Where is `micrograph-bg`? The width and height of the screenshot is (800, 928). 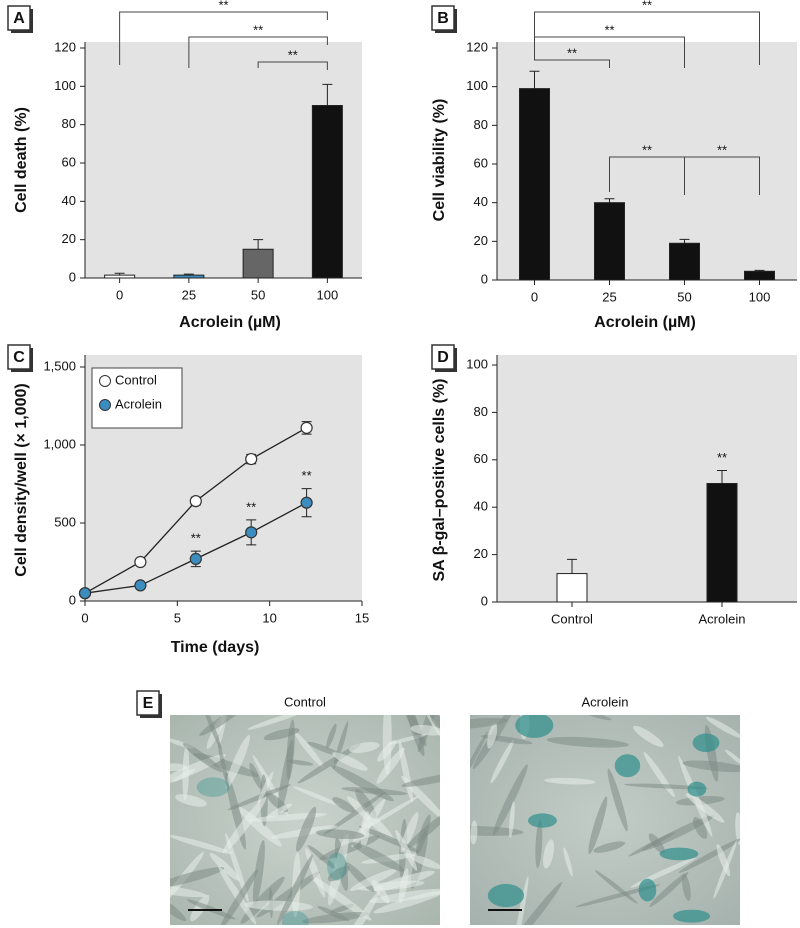
micrograph-bg is located at coordinates (305, 820).